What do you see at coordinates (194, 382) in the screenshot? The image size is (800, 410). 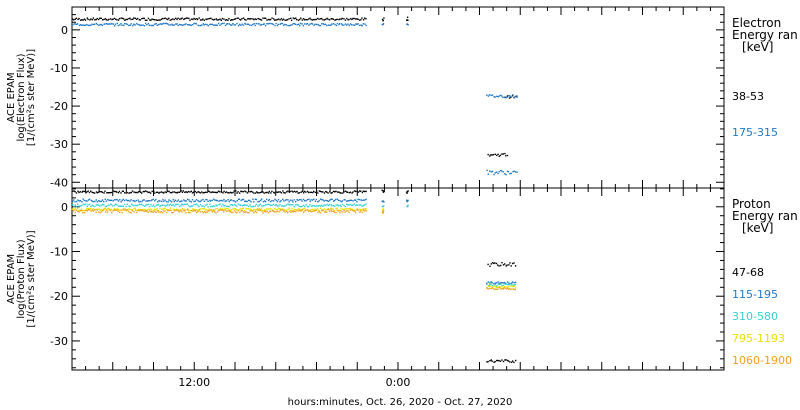 I see `x-tick-label: 12:00` at bounding box center [194, 382].